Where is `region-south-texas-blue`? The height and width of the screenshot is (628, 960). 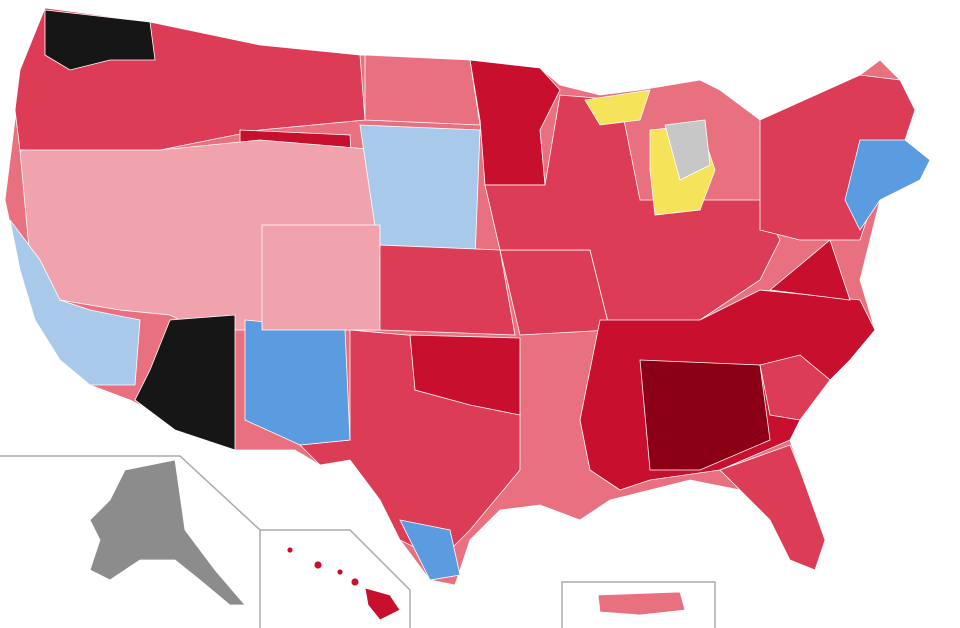
region-south-texas-blue is located at coordinates (430, 550).